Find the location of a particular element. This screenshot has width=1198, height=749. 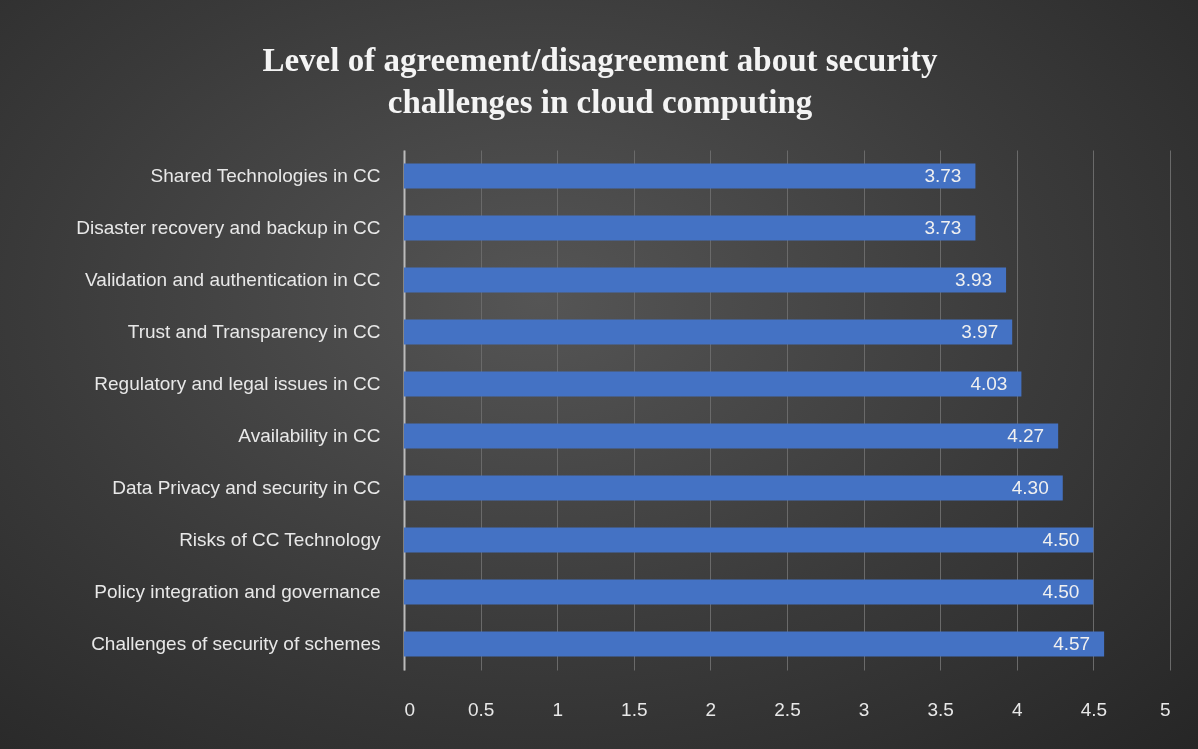

y-tick-label: Validation and authentication in CC is located at coordinates (233, 279).